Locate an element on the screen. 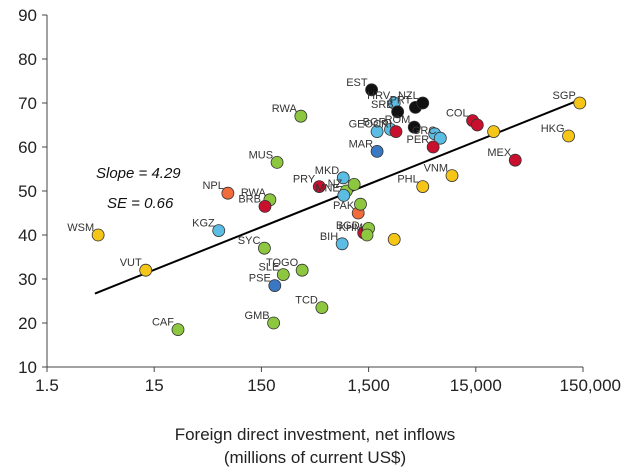 The width and height of the screenshot is (642, 475). point-label: NZ is located at coordinates (335, 184).